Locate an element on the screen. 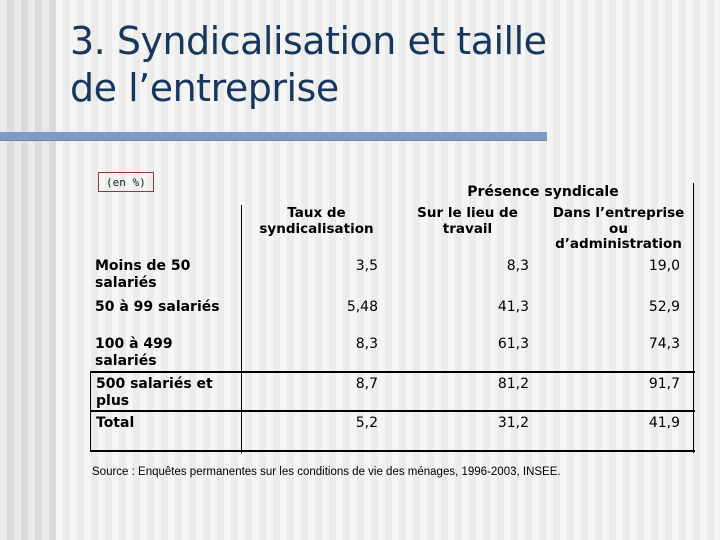 The height and width of the screenshot is (540, 720). title-underline-rule is located at coordinates (273, 136).